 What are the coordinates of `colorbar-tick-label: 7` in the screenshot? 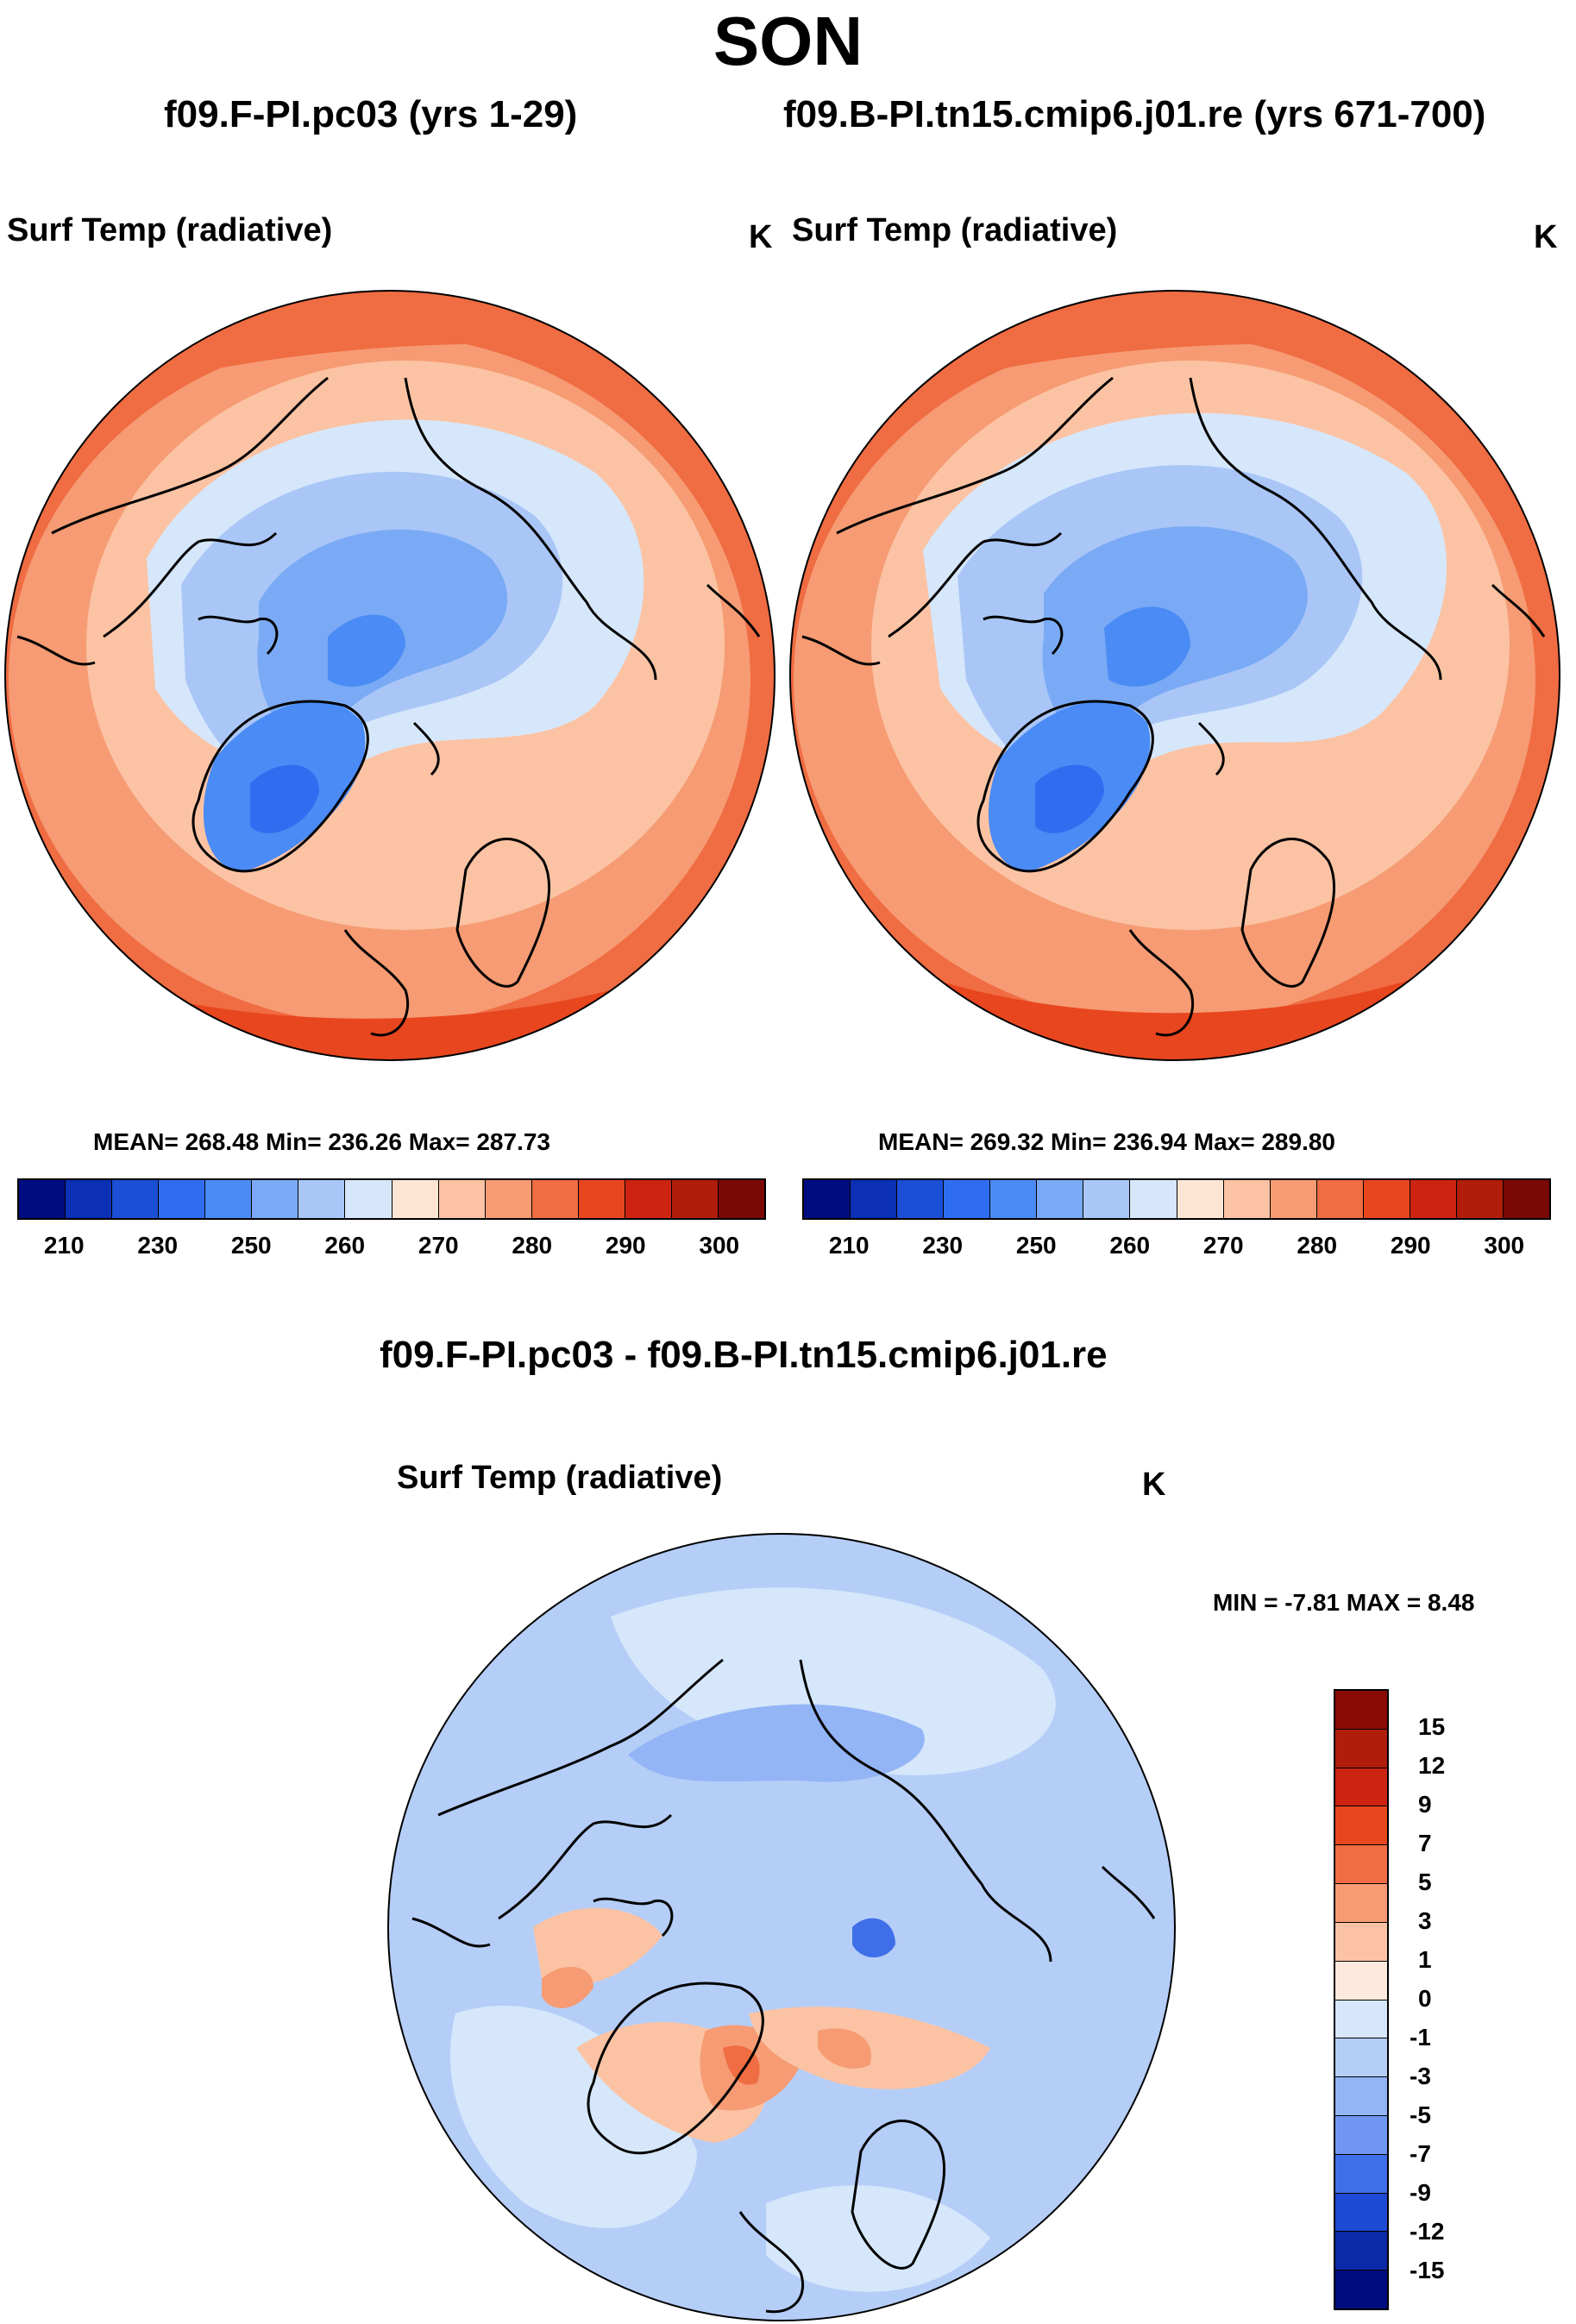 It's located at (1425, 1843).